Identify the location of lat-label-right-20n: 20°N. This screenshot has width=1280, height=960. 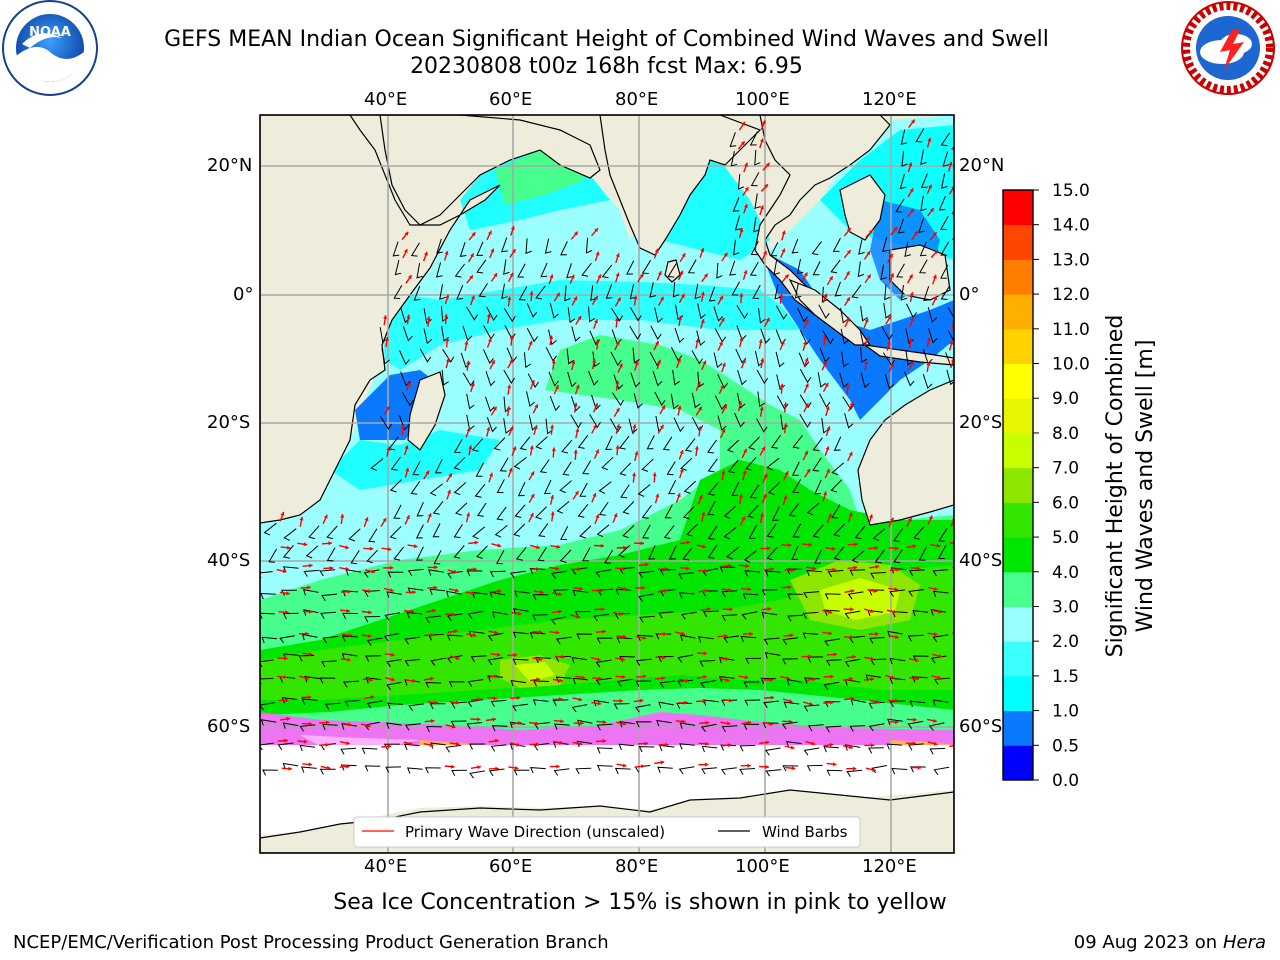
(982, 165).